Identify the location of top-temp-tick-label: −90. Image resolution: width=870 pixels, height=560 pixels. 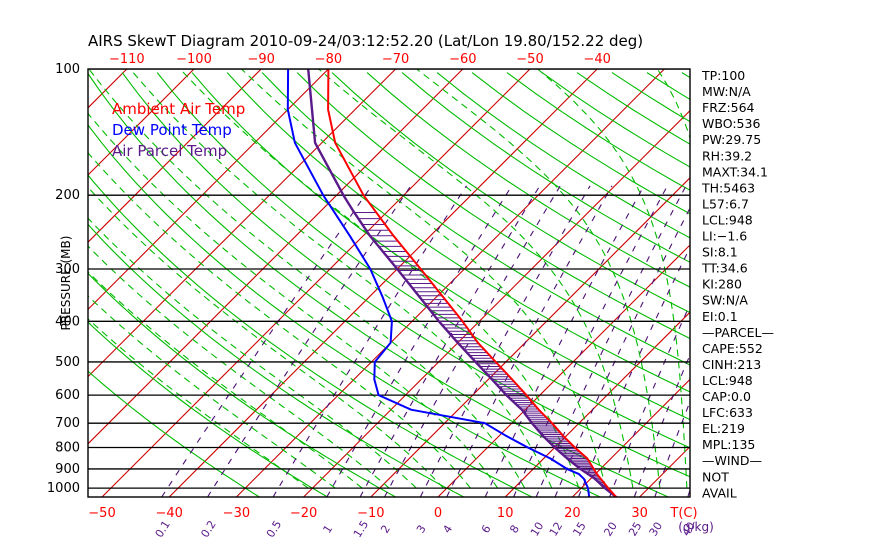
(260, 59).